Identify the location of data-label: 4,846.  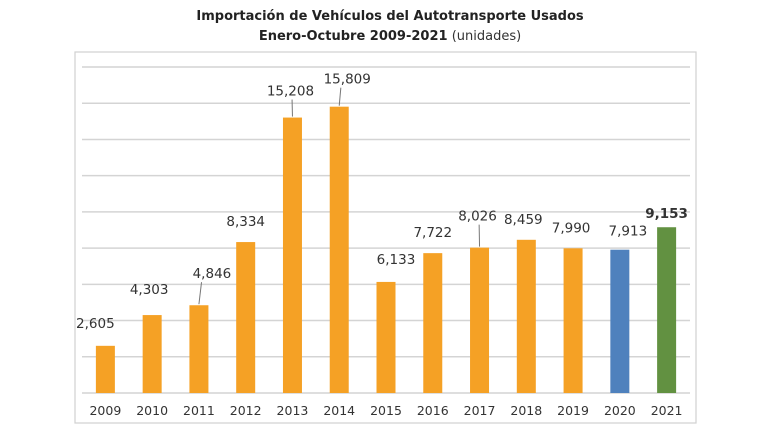
(212, 274).